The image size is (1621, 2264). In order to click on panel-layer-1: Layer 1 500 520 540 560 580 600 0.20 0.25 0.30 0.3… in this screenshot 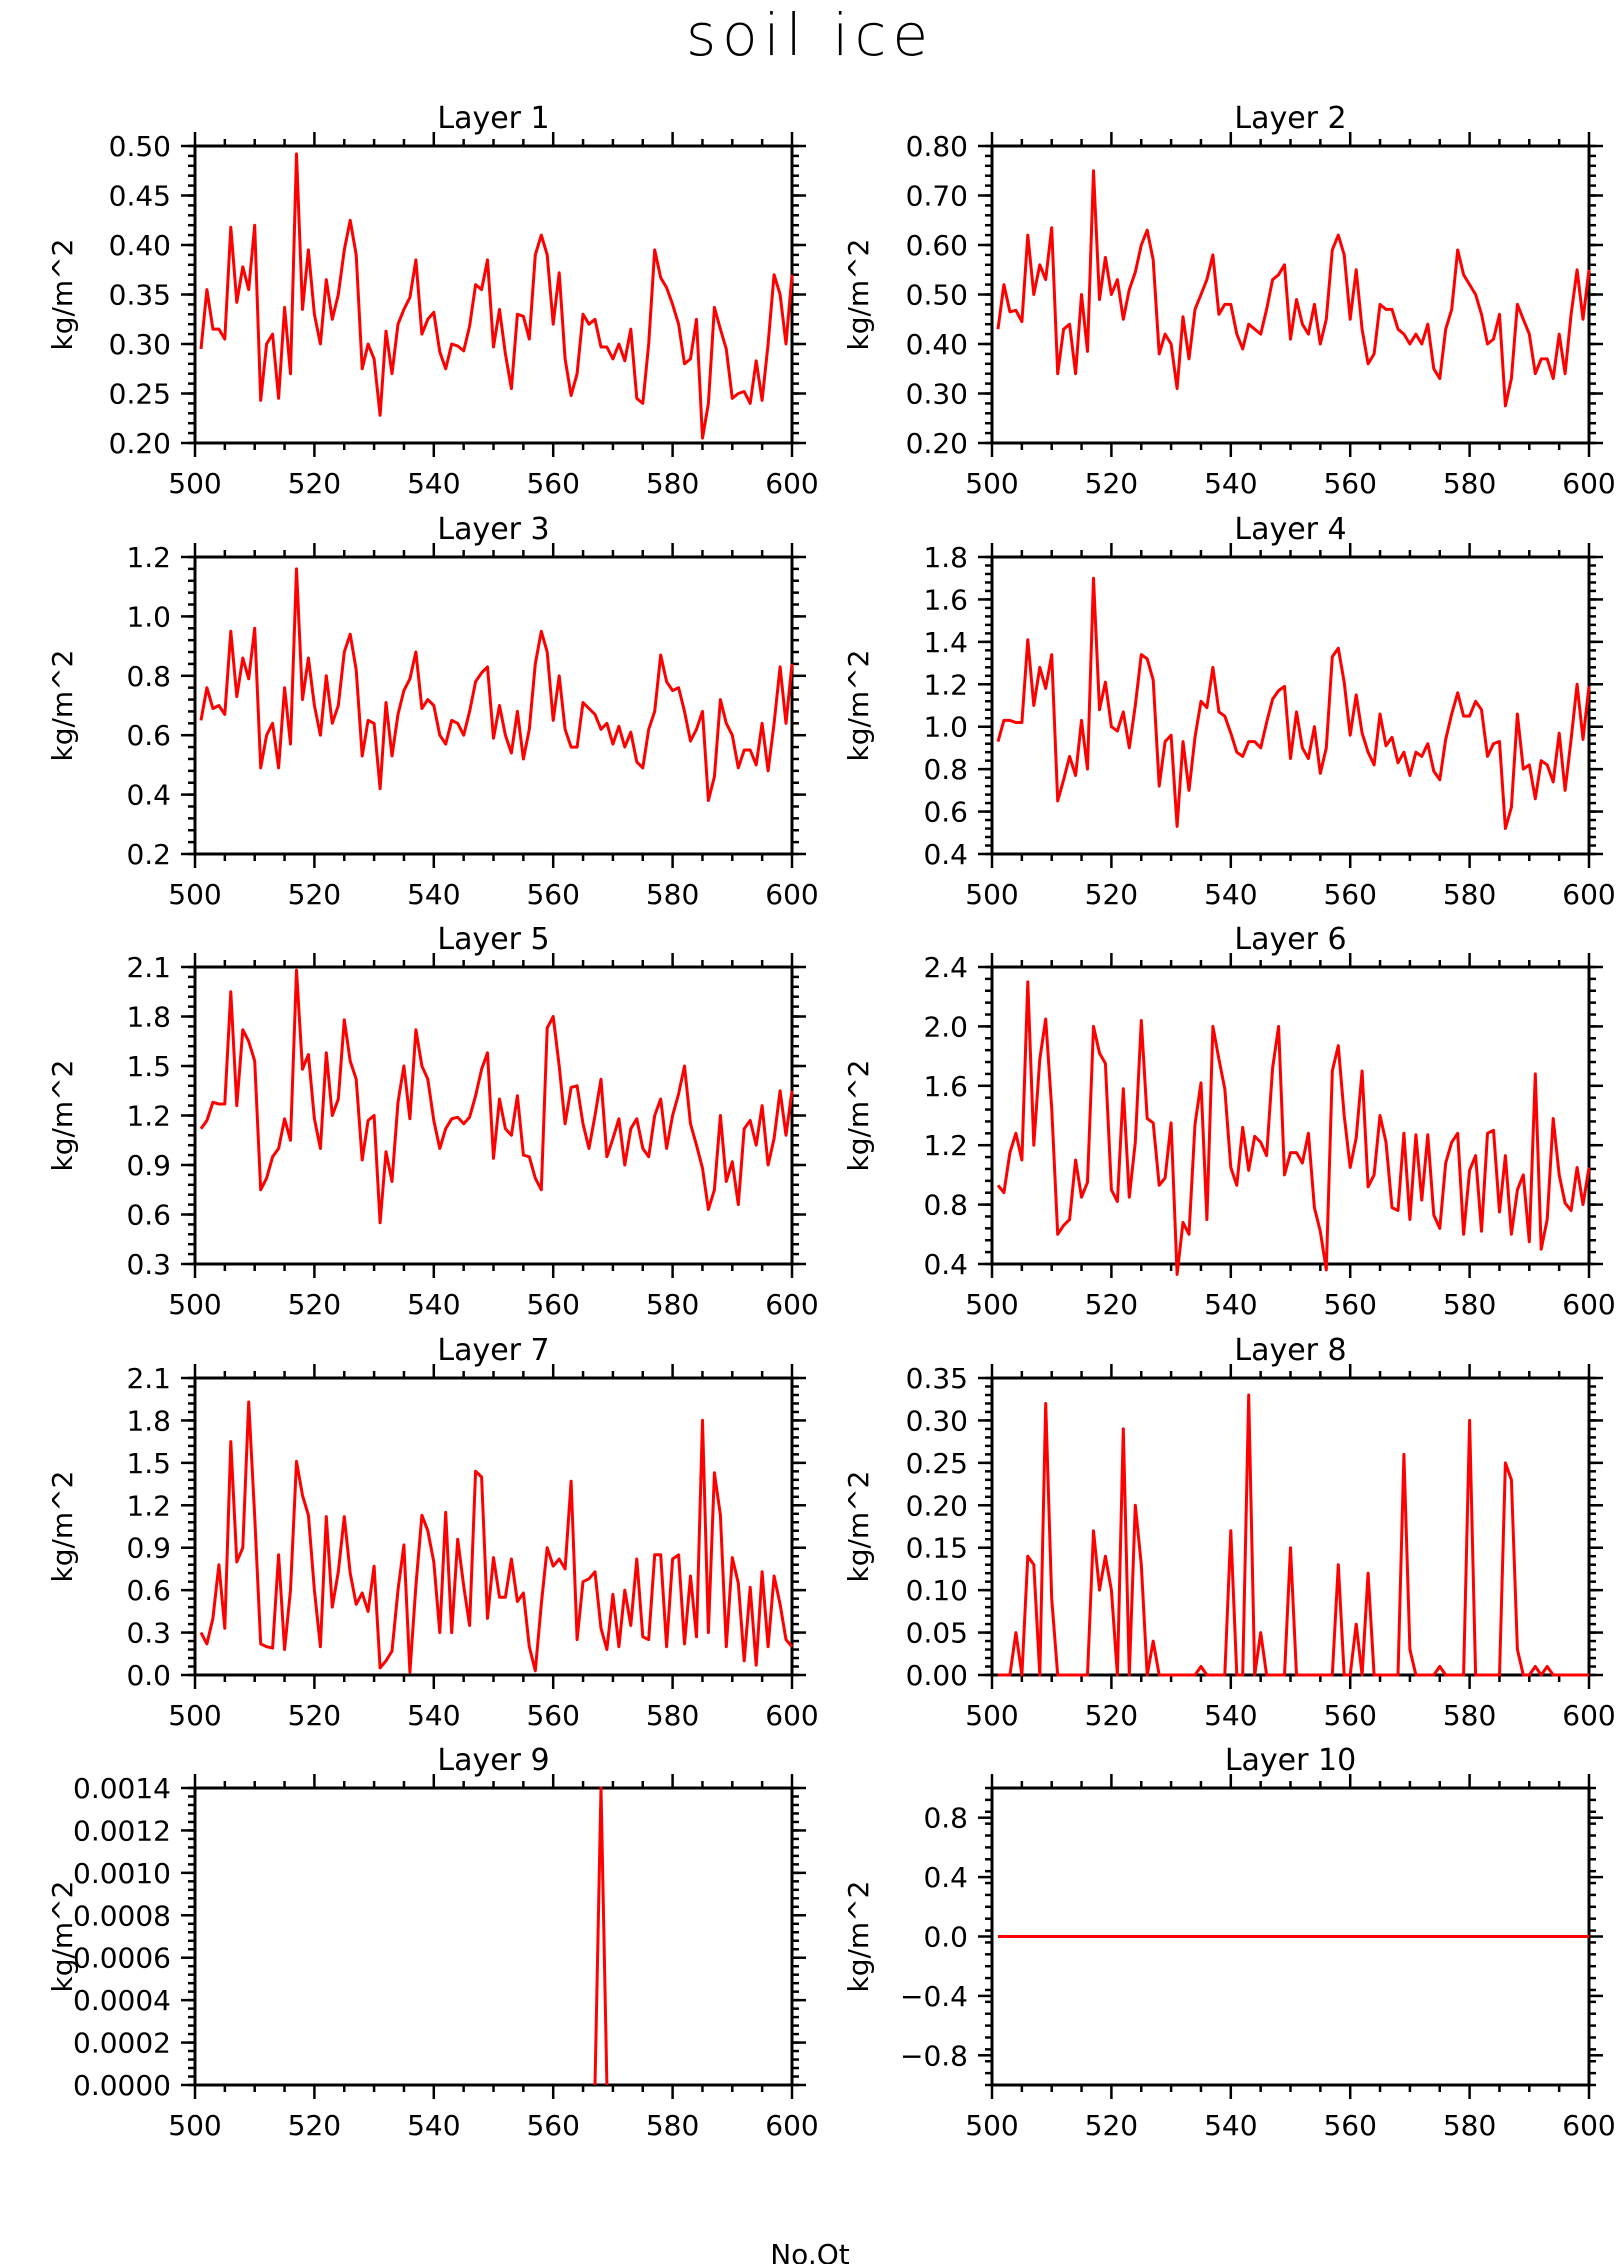, I will do `click(432, 300)`.